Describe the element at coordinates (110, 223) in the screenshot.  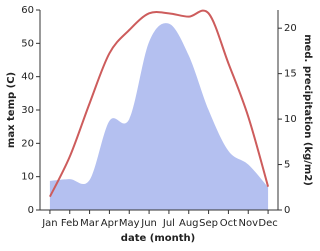
I see `x-tick-label: Apr` at that location.